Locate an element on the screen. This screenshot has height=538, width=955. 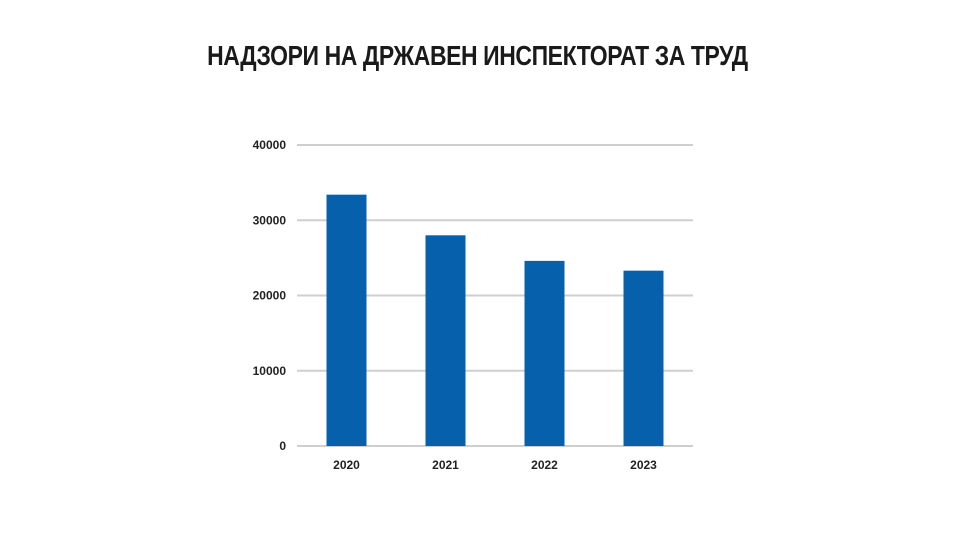
x-tick-label-2021: 2021 is located at coordinates (445, 465).